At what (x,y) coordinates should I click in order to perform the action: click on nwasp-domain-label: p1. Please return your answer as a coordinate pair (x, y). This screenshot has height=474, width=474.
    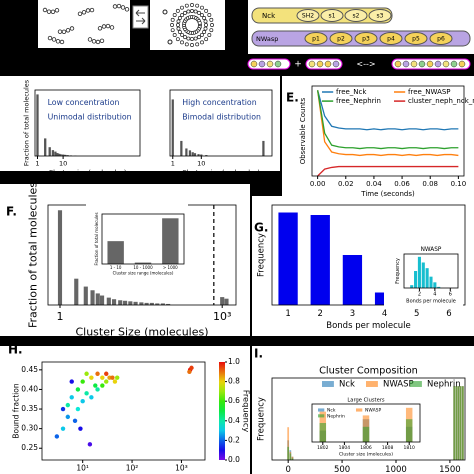
    Looking at the image, I should click on (316, 39).